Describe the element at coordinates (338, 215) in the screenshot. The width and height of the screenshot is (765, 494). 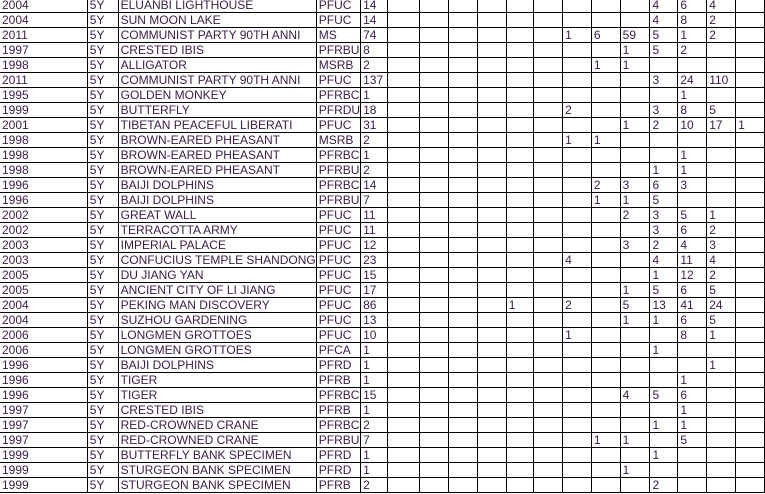
I see `code-cell: PFUC` at that location.